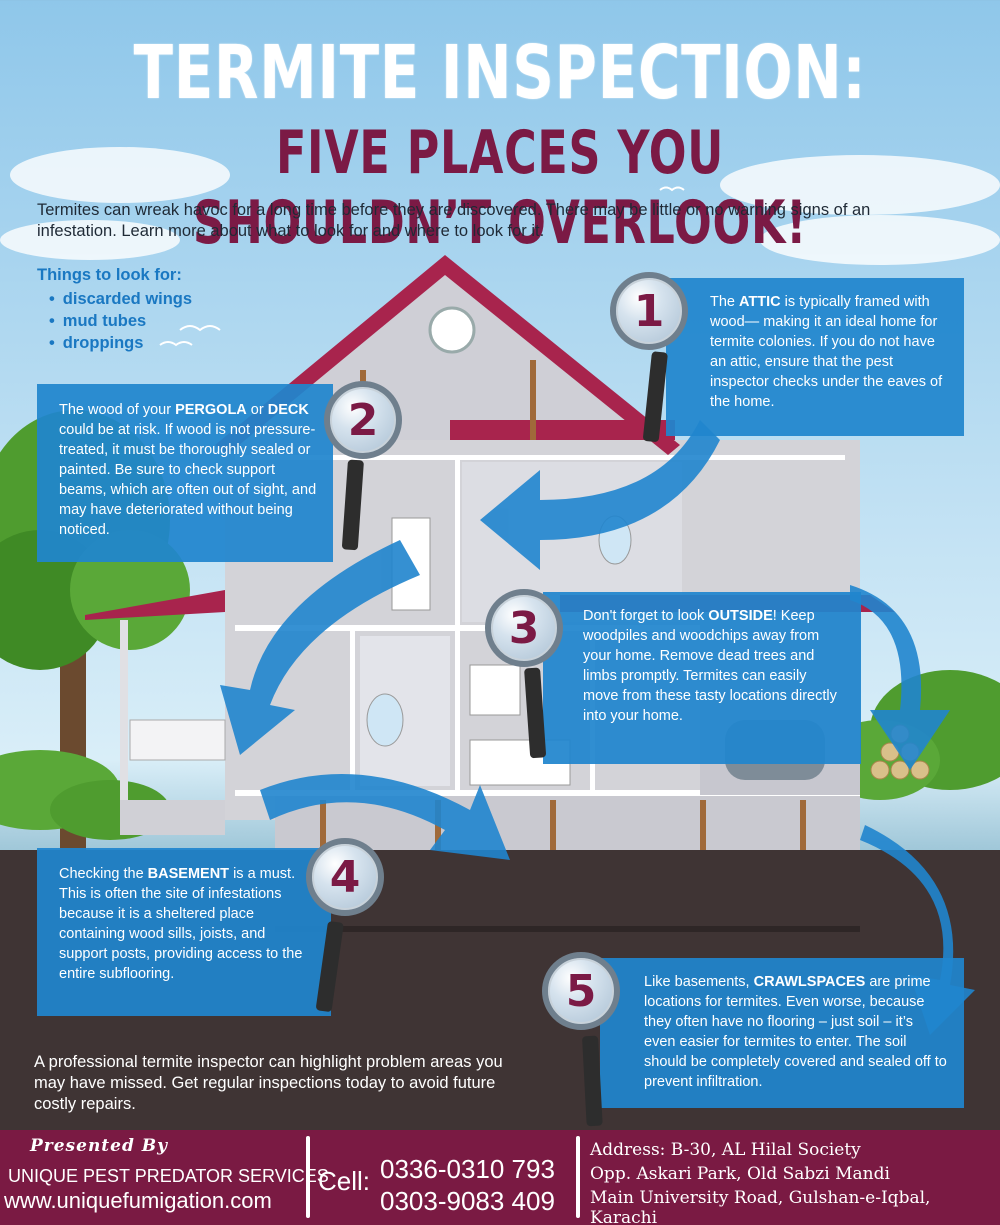 Image resolution: width=1000 pixels, height=1225 pixels. Describe the element at coordinates (168, 1176) in the screenshot. I see `company-name: UNIQUE PEST PREDATOR SERVICES` at that location.